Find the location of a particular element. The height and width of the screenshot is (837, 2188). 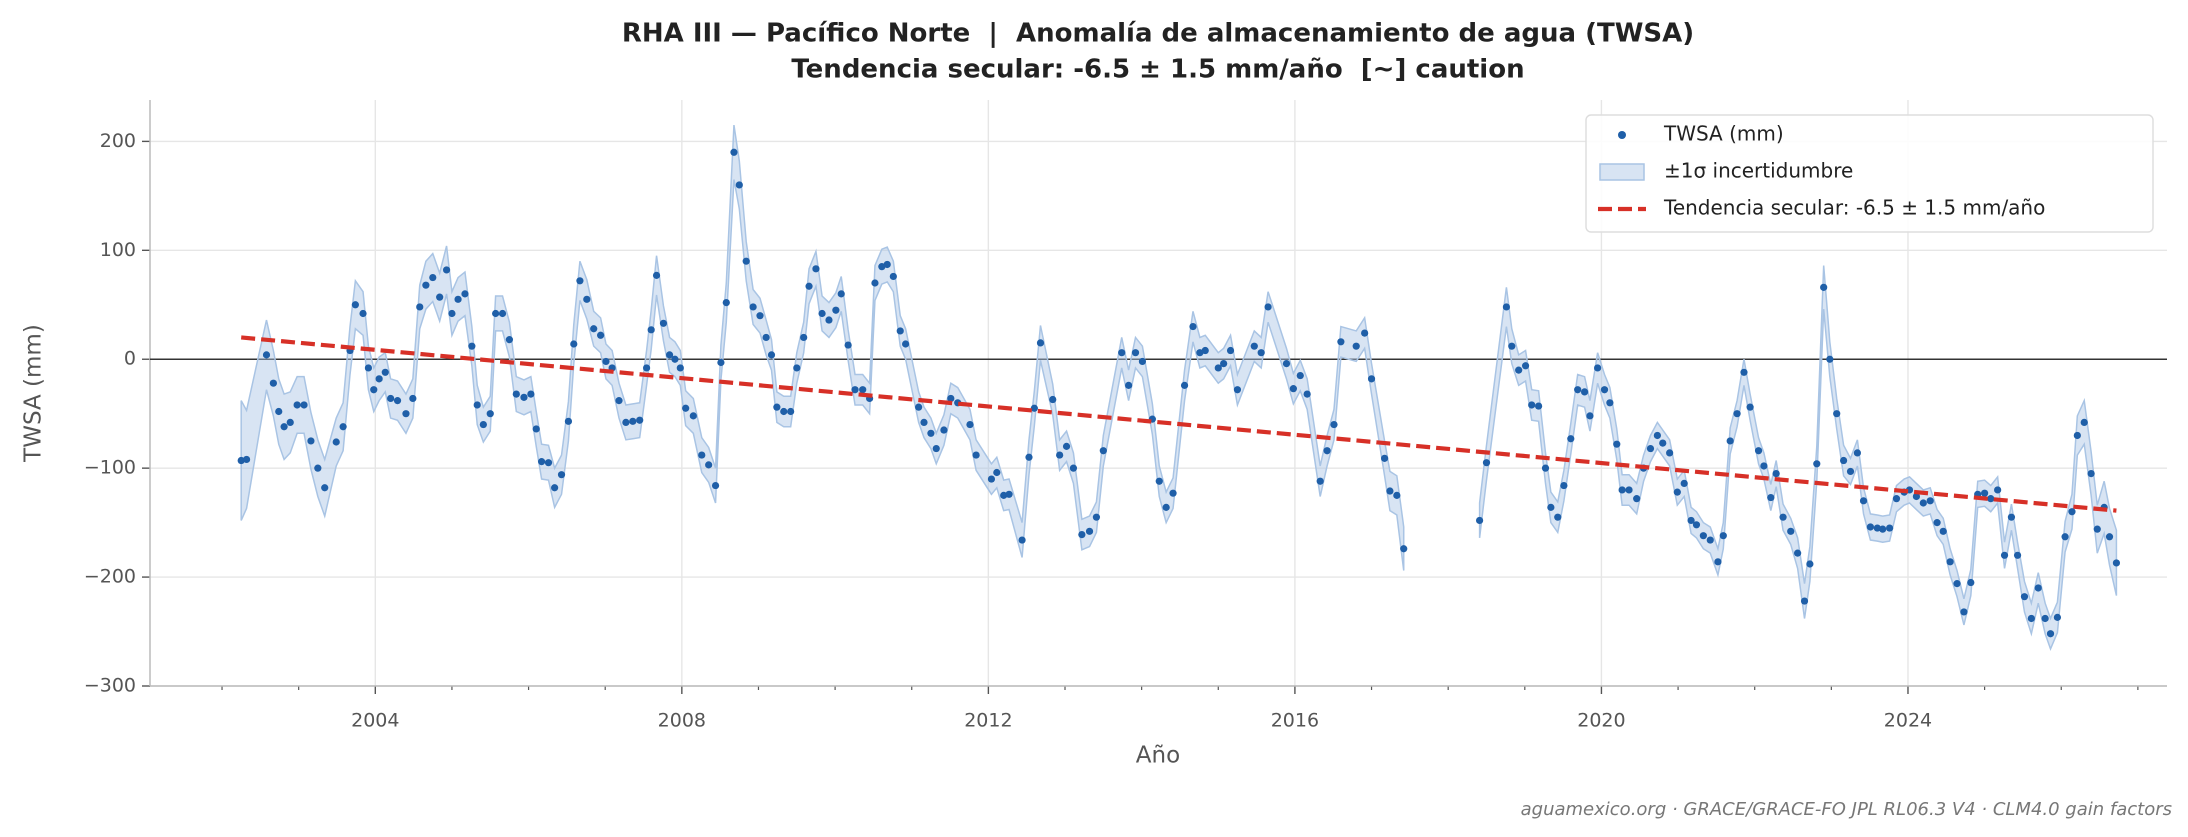

x-tick-label: 2024 is located at coordinates (1908, 721).